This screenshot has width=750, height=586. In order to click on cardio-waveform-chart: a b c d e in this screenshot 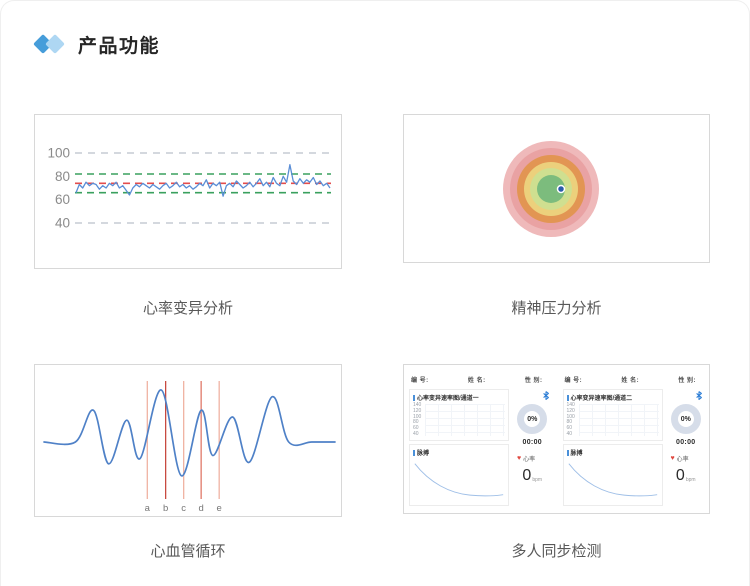, I will do `click(189, 447)`.